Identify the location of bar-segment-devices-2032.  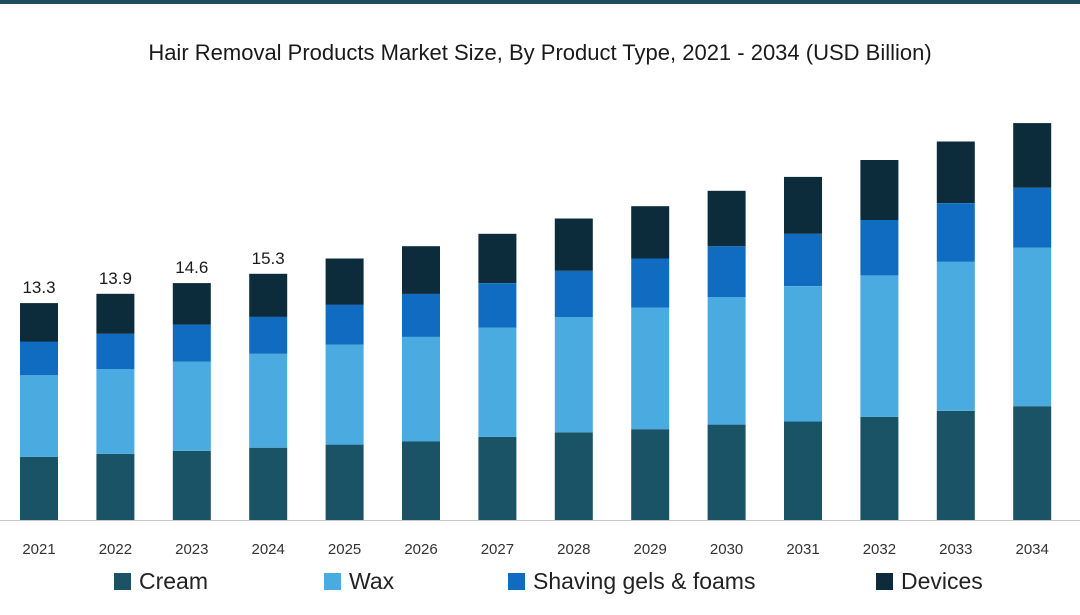
(879, 190).